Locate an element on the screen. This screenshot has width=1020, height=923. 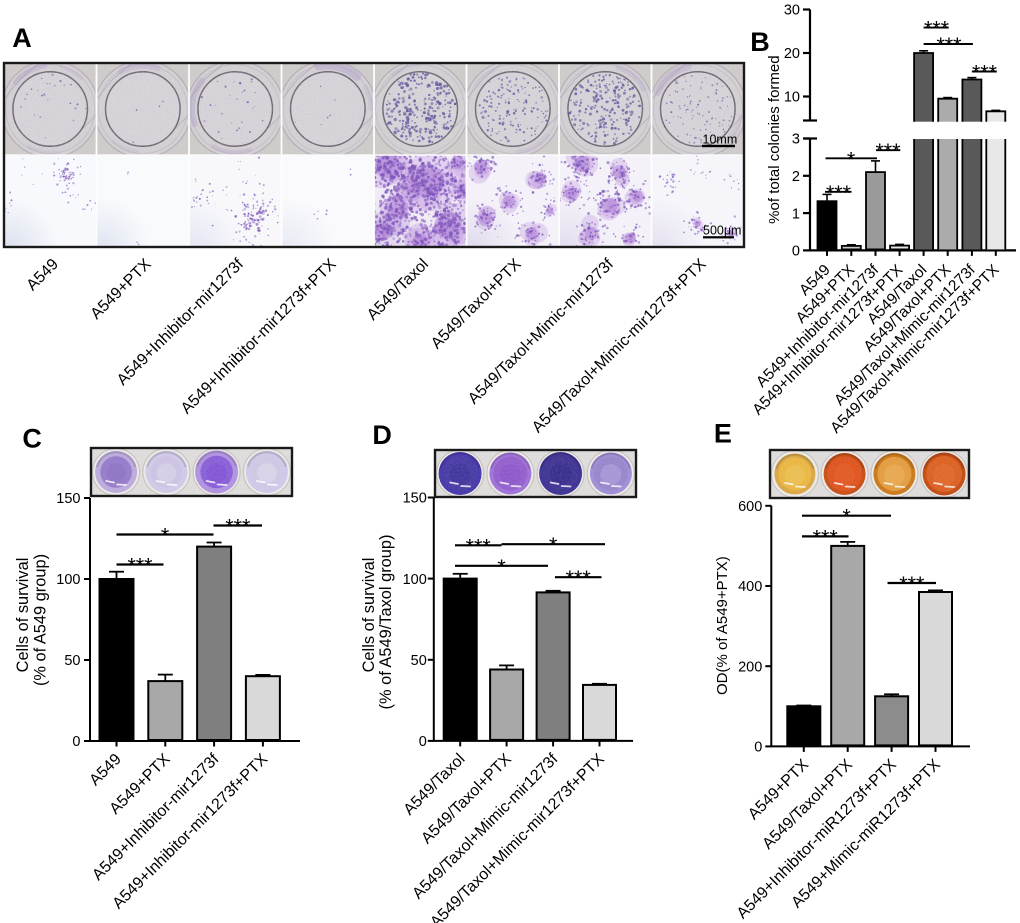
svg-text: 500μm is located at coordinates (722, 231).